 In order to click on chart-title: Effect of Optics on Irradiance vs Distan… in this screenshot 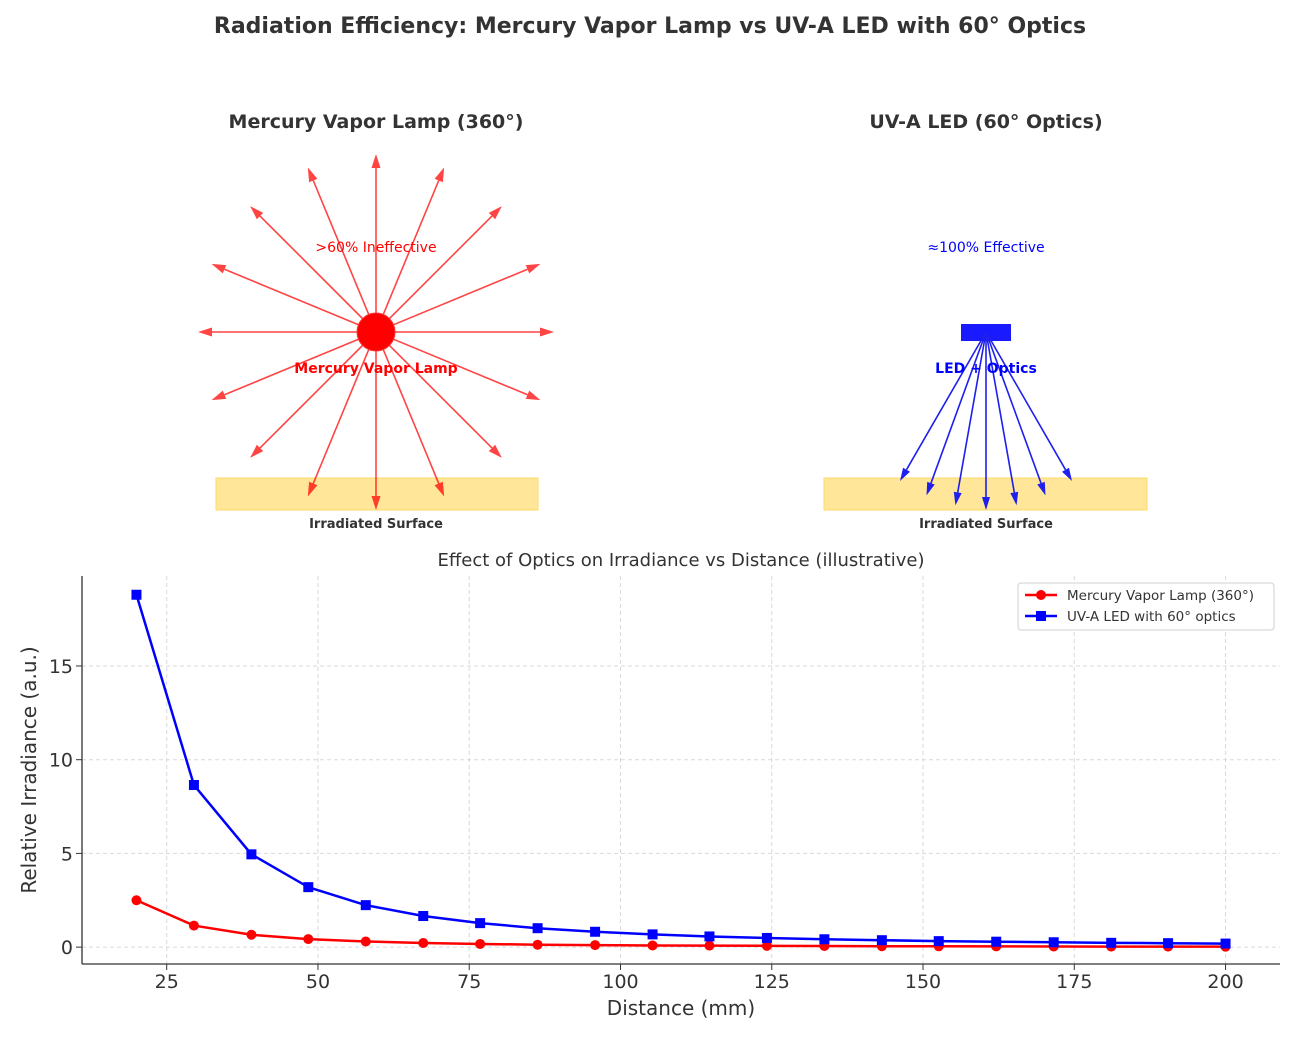, I will do `click(680, 560)`.